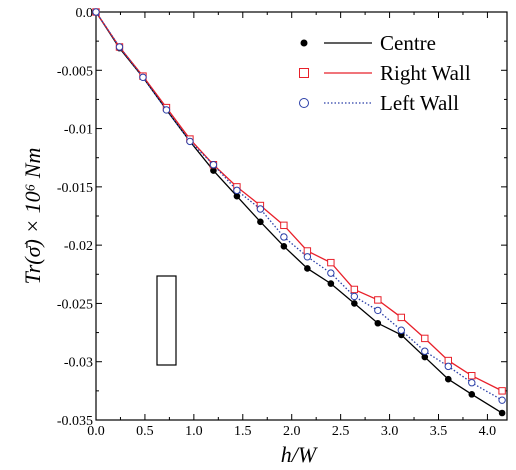  I want to click on inset-box, so click(166, 320).